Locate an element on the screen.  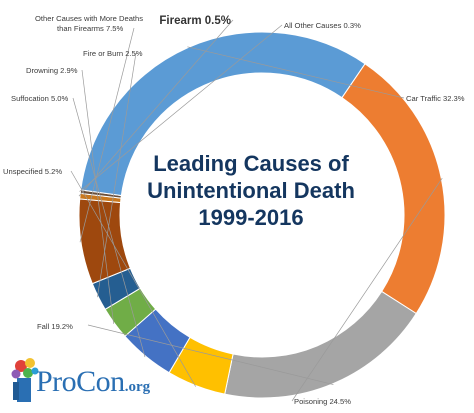
leader-line-unspecified is located at coordinates (133, 278).